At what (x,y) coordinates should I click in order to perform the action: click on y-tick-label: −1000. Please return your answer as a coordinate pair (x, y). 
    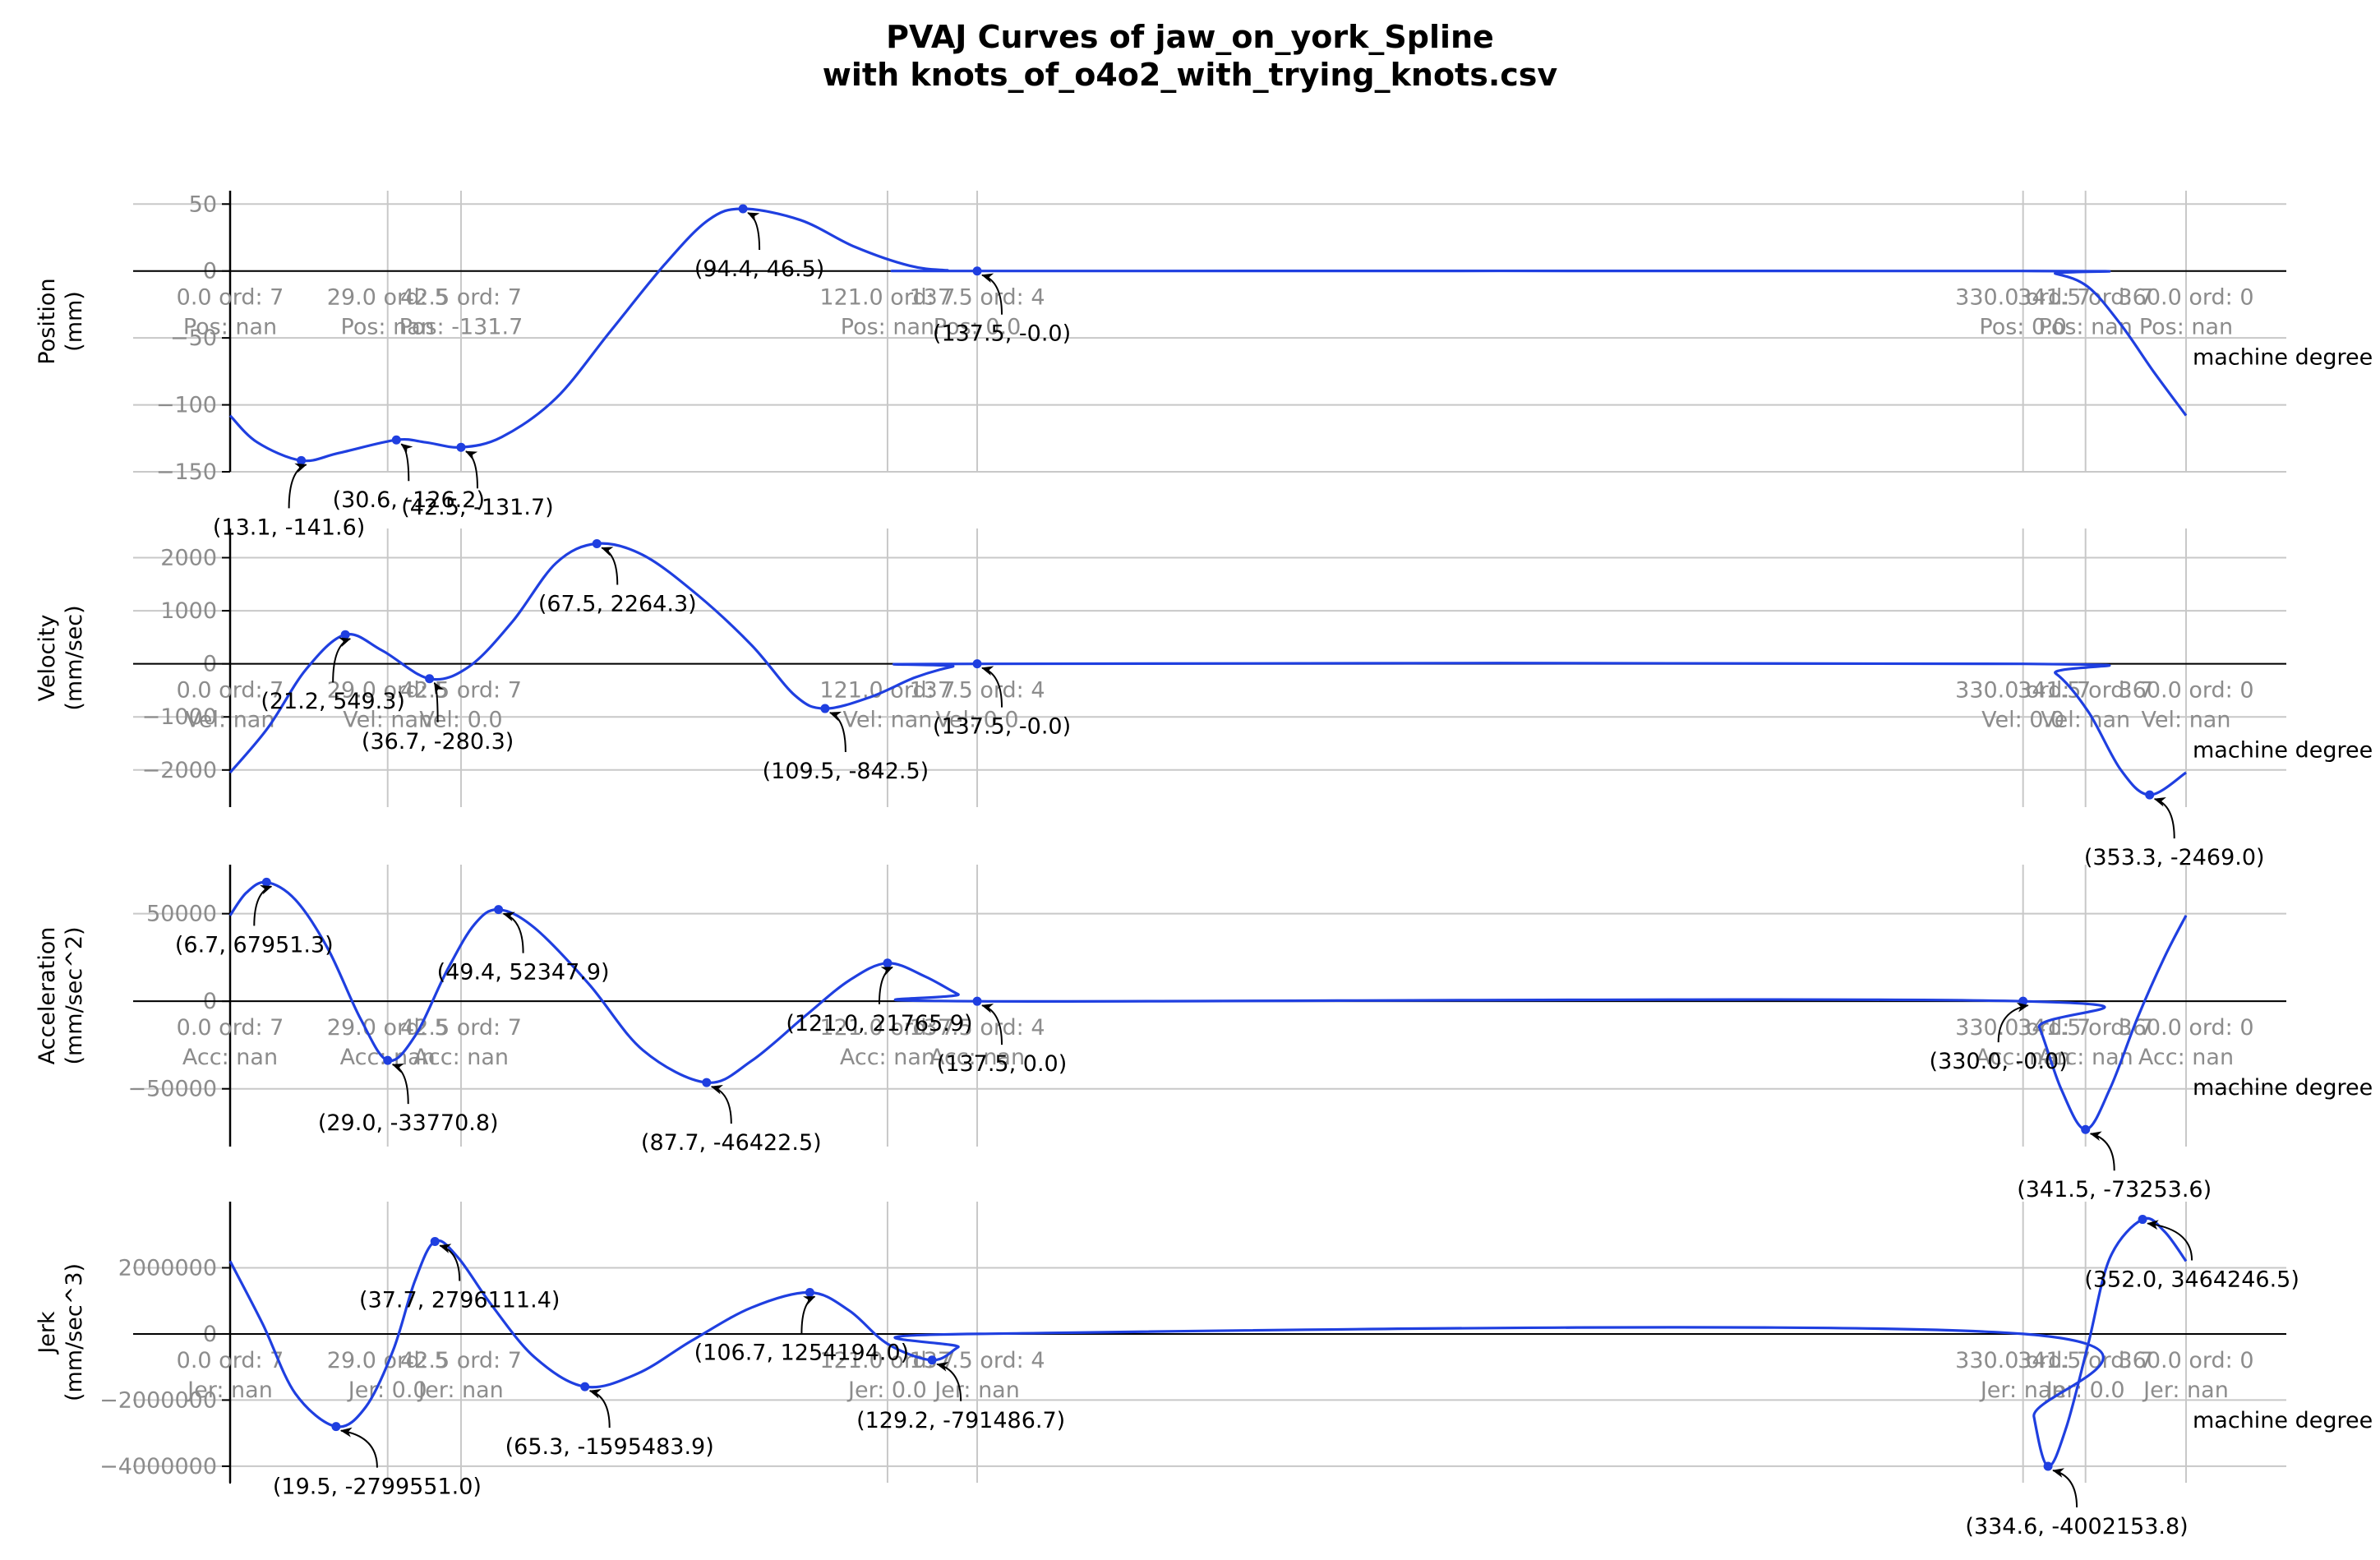
    Looking at the image, I should click on (179, 717).